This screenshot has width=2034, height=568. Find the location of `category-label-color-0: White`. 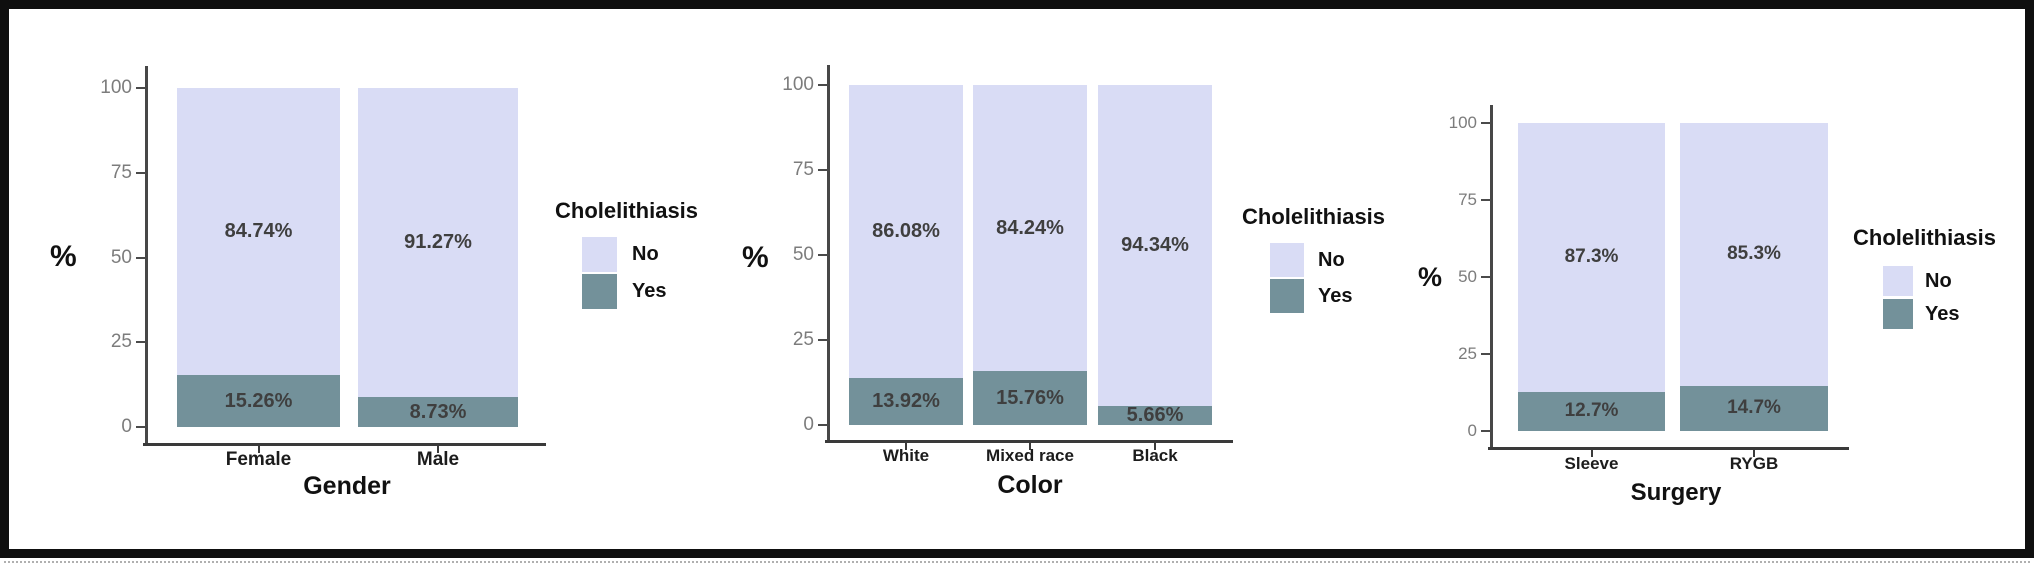

category-label-color-0: White is located at coordinates (906, 455).